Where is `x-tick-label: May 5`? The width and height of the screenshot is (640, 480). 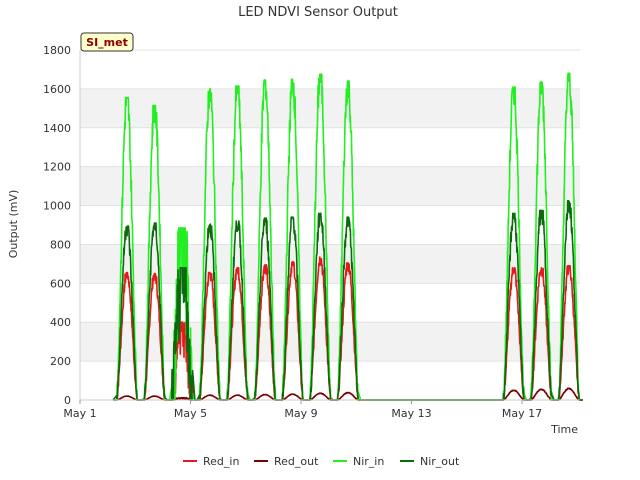 x-tick-label: May 5 is located at coordinates (190, 413).